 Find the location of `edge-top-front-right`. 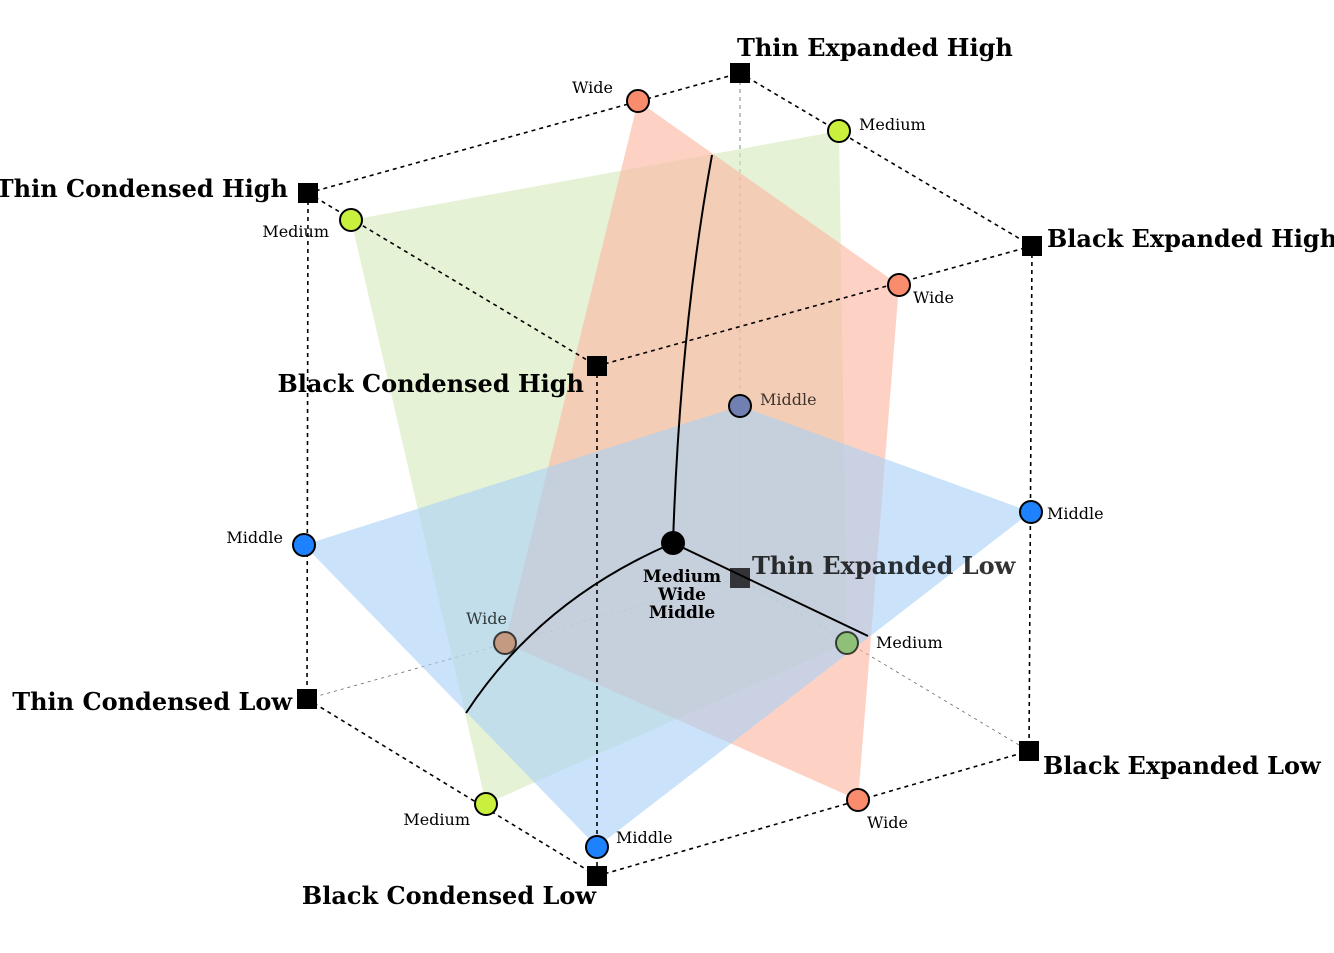

edge-top-front-right is located at coordinates (814, 306).